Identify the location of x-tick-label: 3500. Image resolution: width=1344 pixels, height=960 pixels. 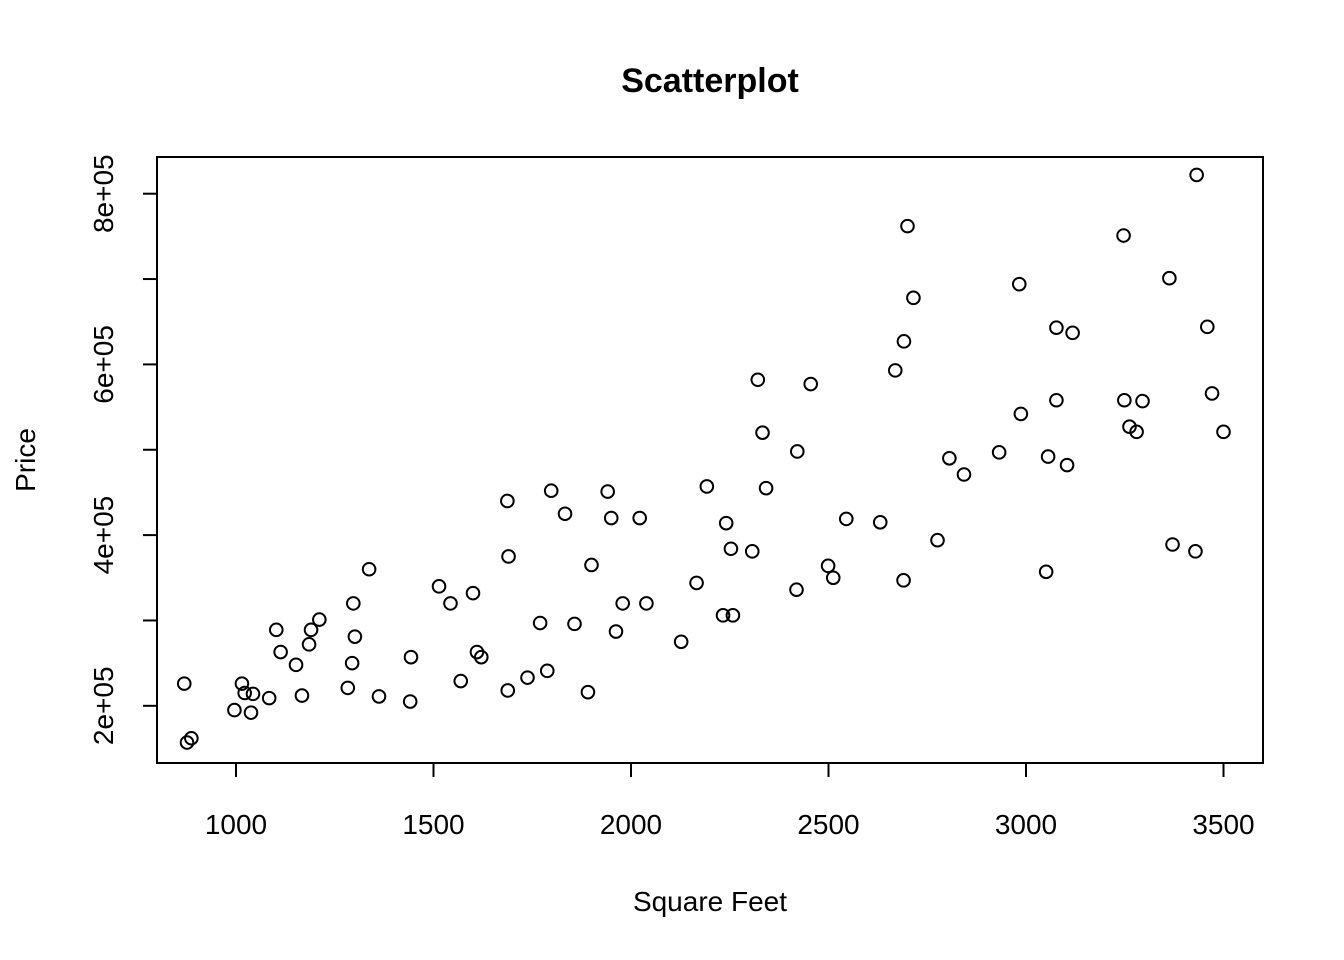
(1223, 824).